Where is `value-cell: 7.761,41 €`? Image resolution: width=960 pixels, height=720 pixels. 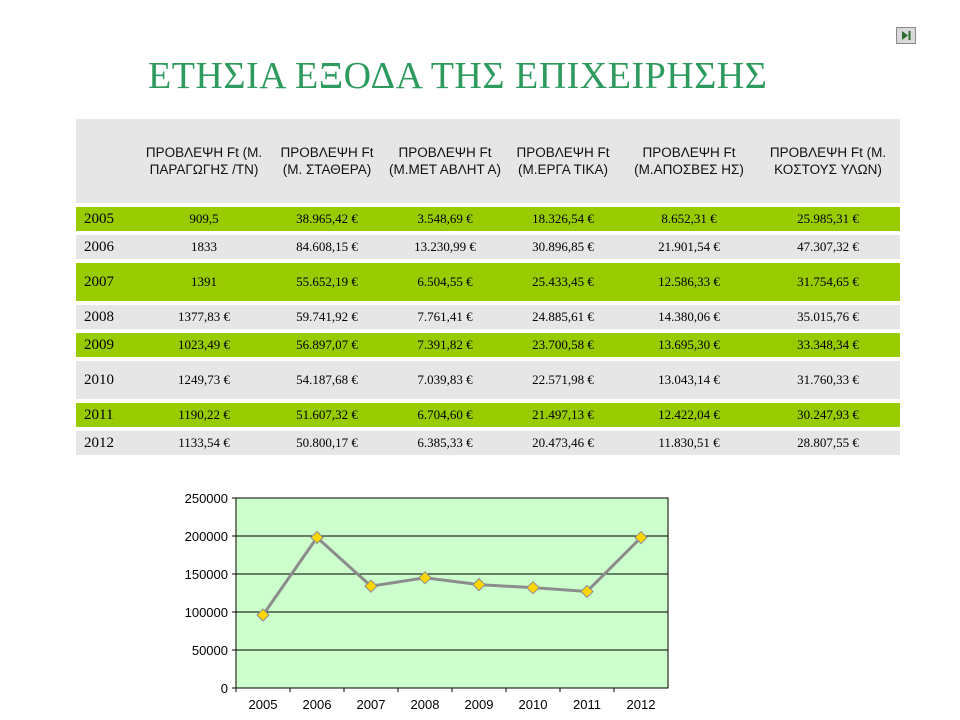
value-cell: 7.761,41 € is located at coordinates (445, 317).